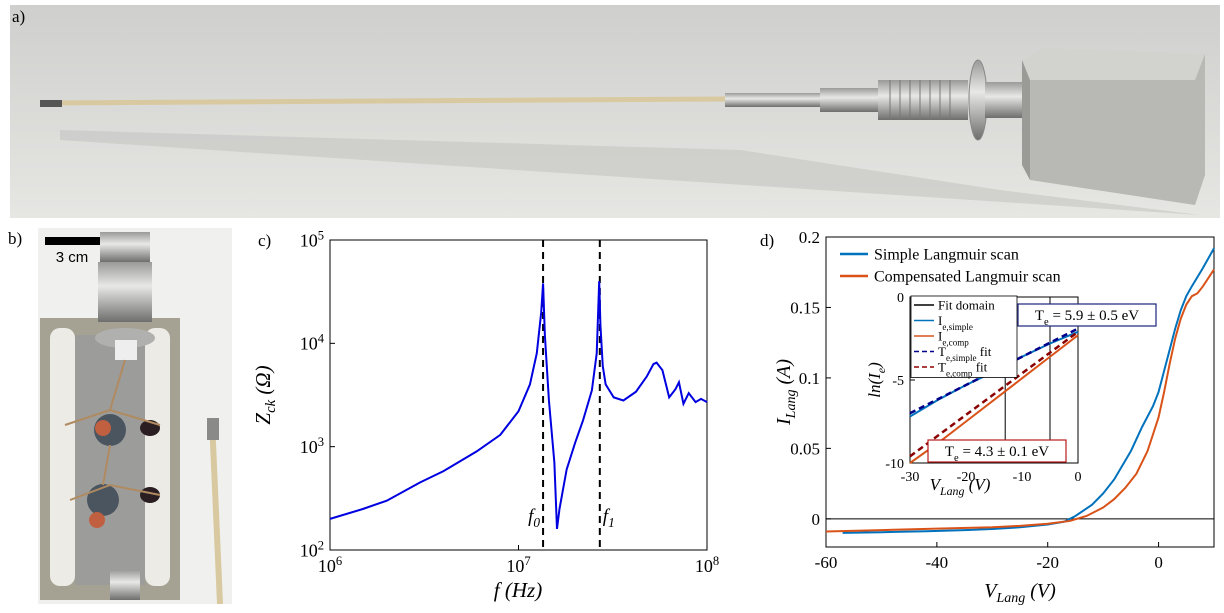  What do you see at coordinates (894, 464) in the screenshot?
I see `y-tick-label: -10` at bounding box center [894, 464].